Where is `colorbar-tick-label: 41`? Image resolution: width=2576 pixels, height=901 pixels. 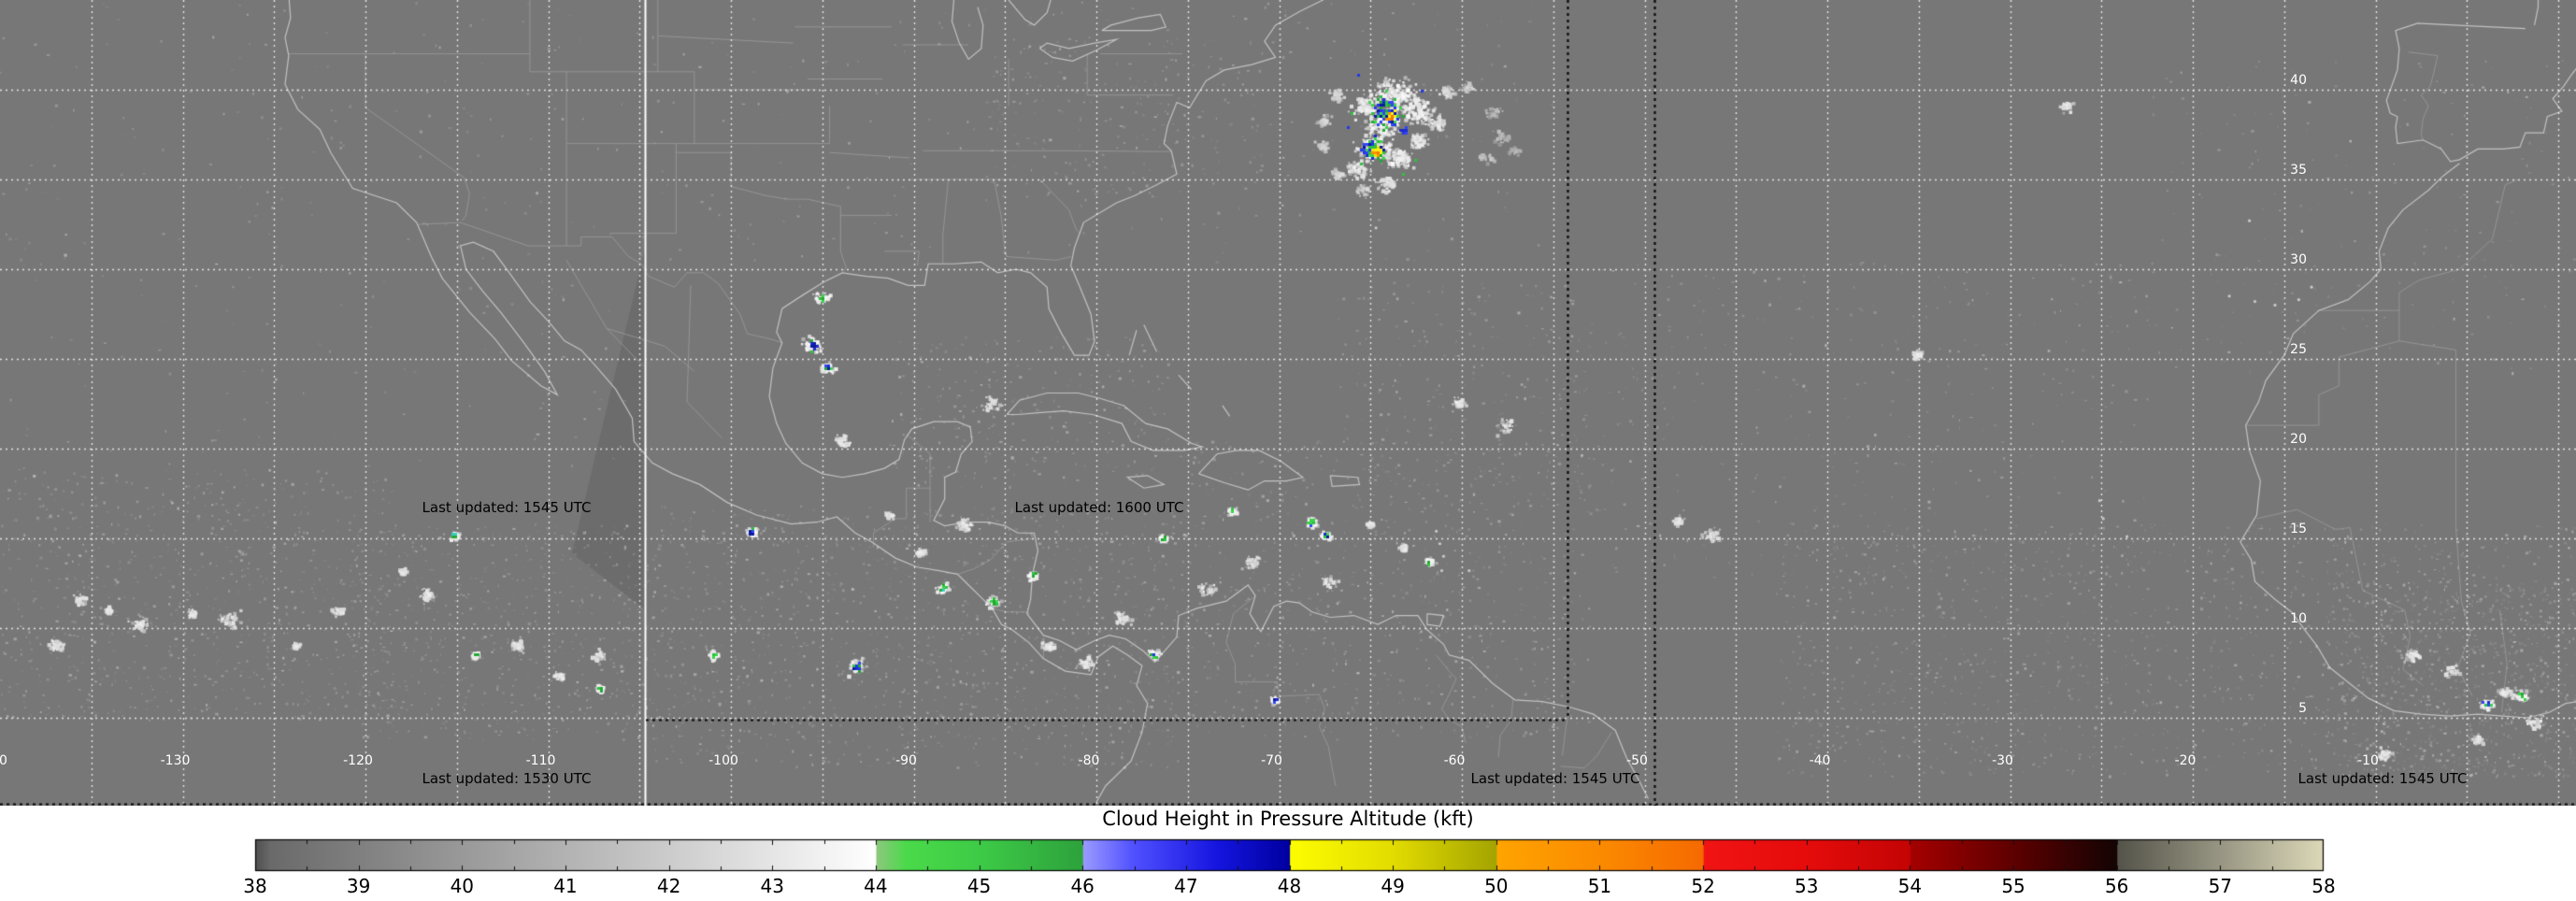 colorbar-tick-label: 41 is located at coordinates (565, 886).